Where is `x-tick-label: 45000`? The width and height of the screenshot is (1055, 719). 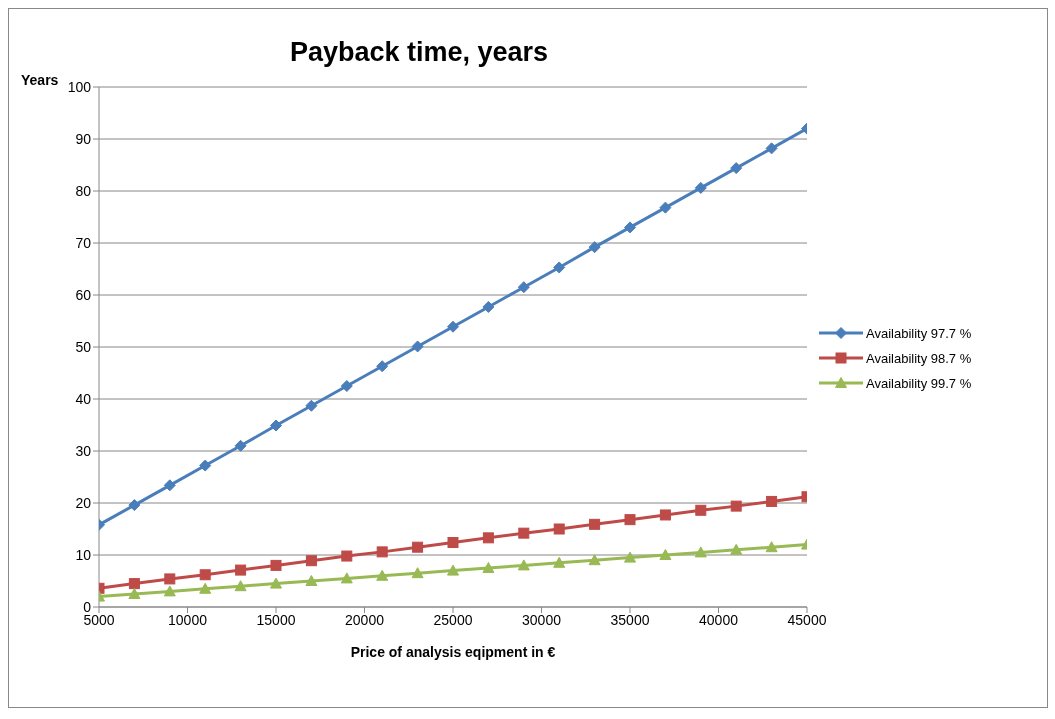 x-tick-label: 45000 is located at coordinates (807, 619).